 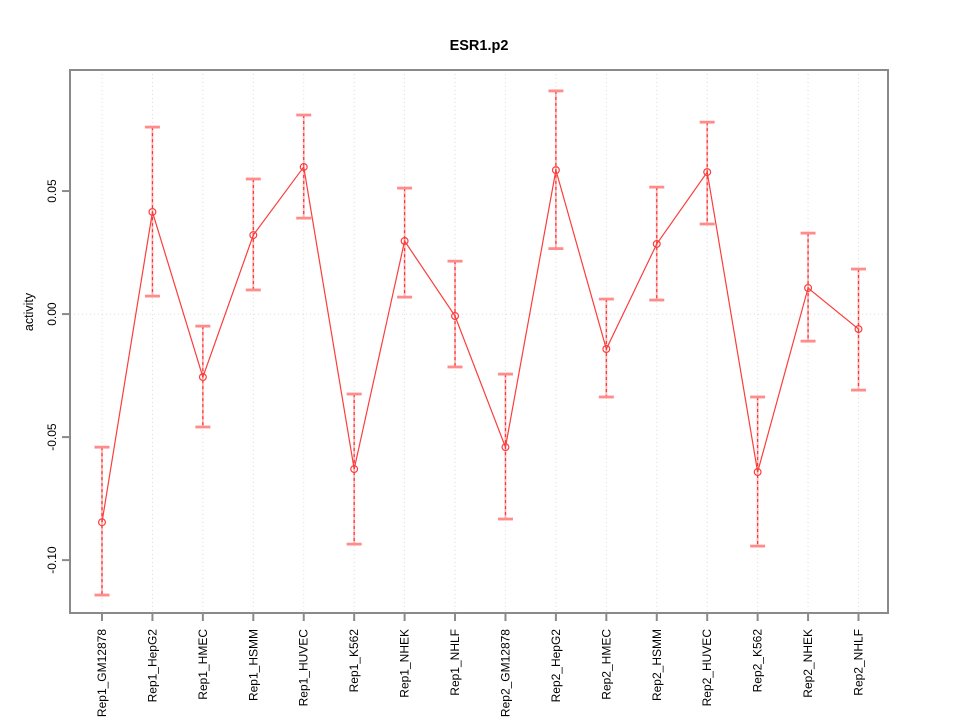 What do you see at coordinates (152, 666) in the screenshot?
I see `x-tick-label: Rep1_HepG2` at bounding box center [152, 666].